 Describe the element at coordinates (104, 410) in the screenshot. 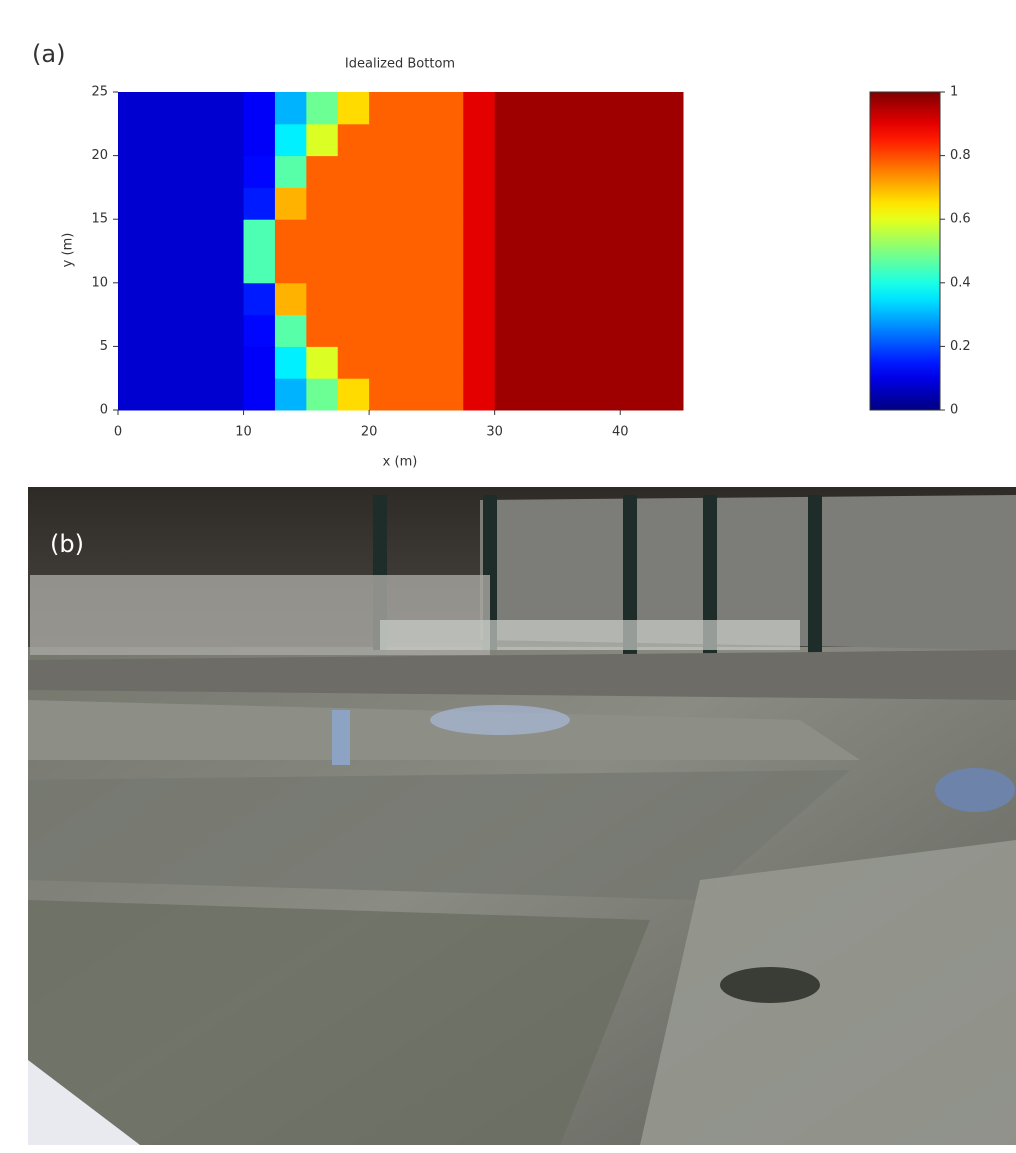

I see `y-tick-label: 0` at that location.